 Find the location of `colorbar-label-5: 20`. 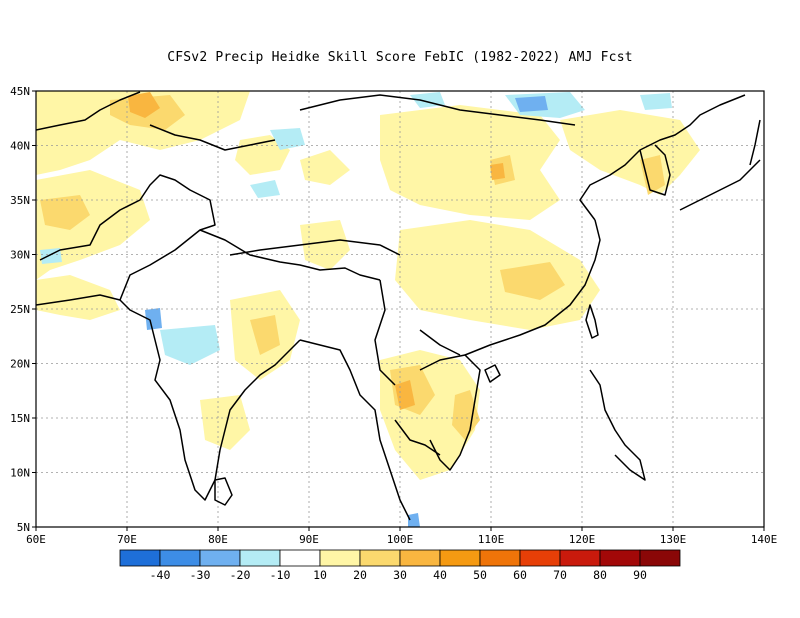

colorbar-label-5: 20 is located at coordinates (360, 575).